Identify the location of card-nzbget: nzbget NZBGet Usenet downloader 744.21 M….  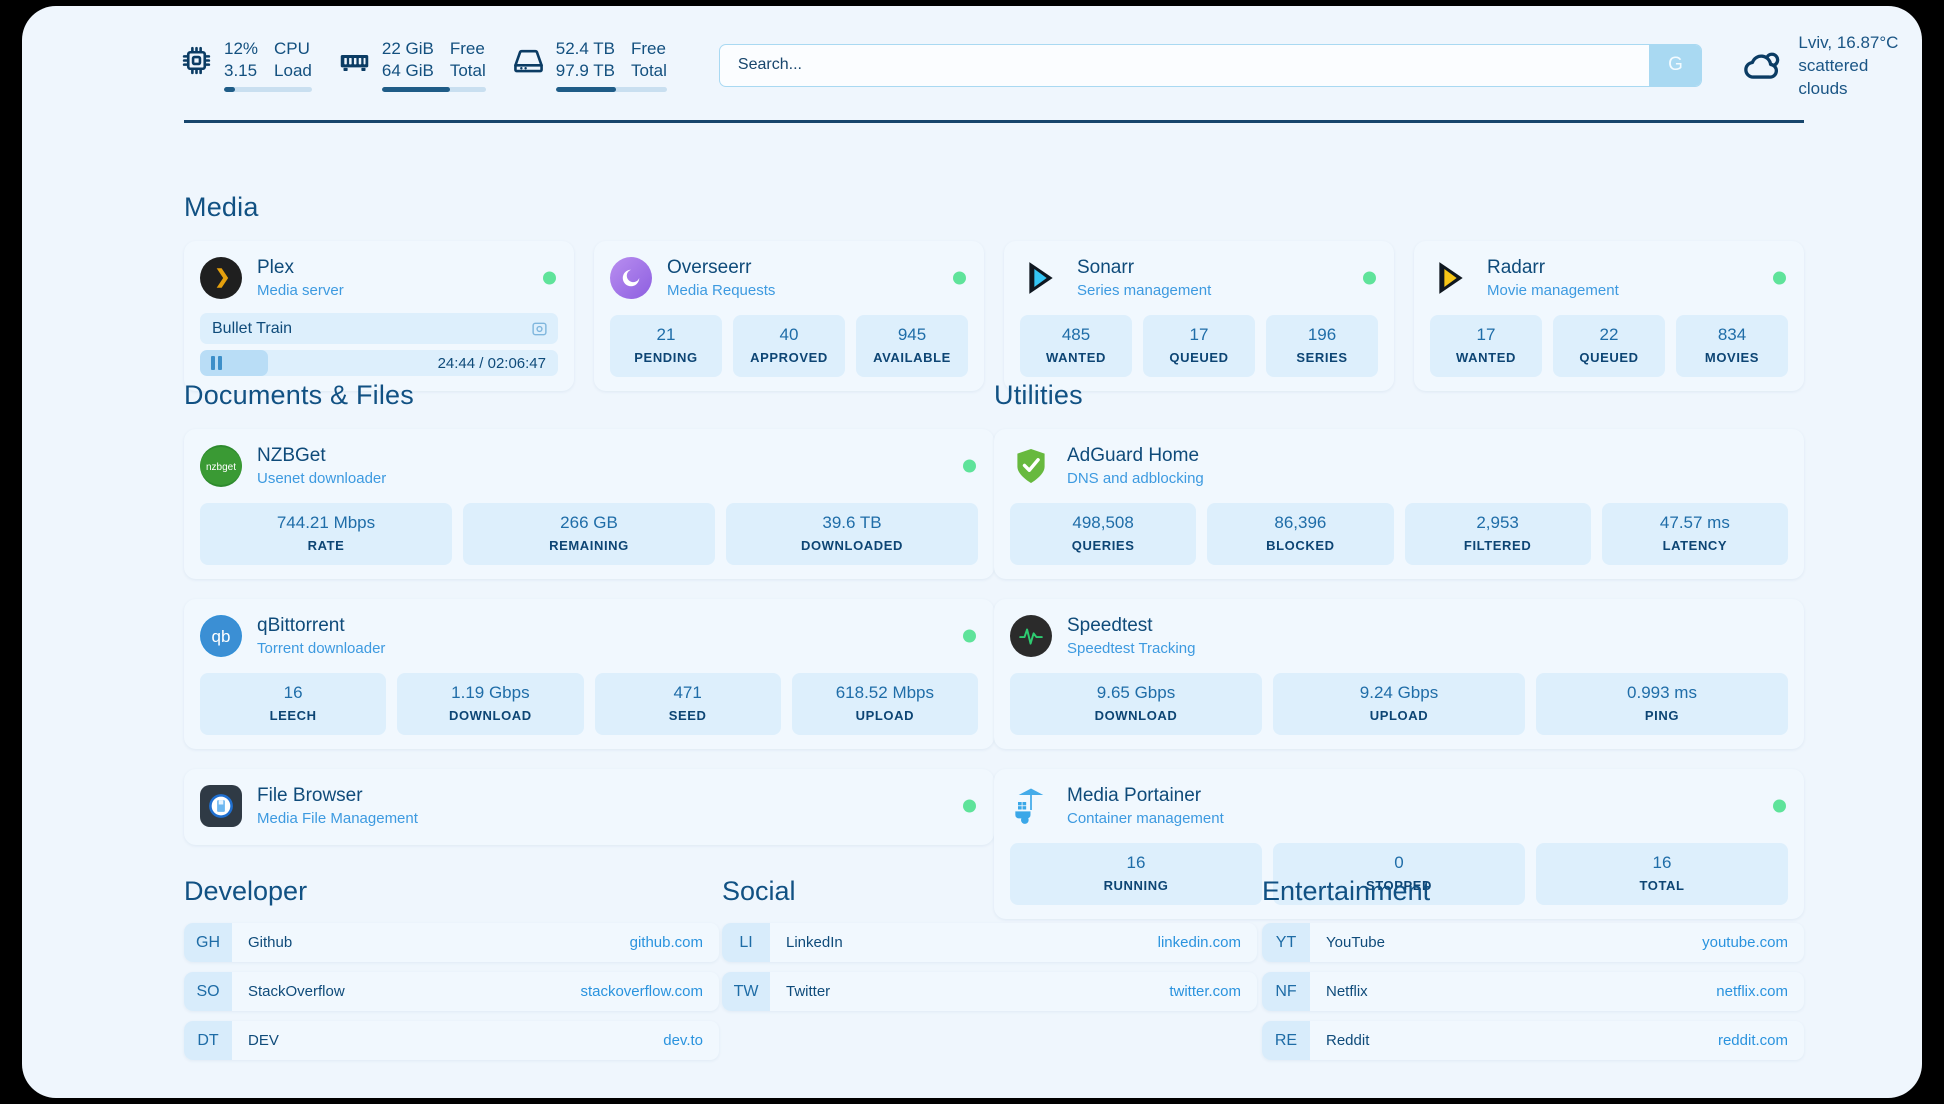
(589, 504).